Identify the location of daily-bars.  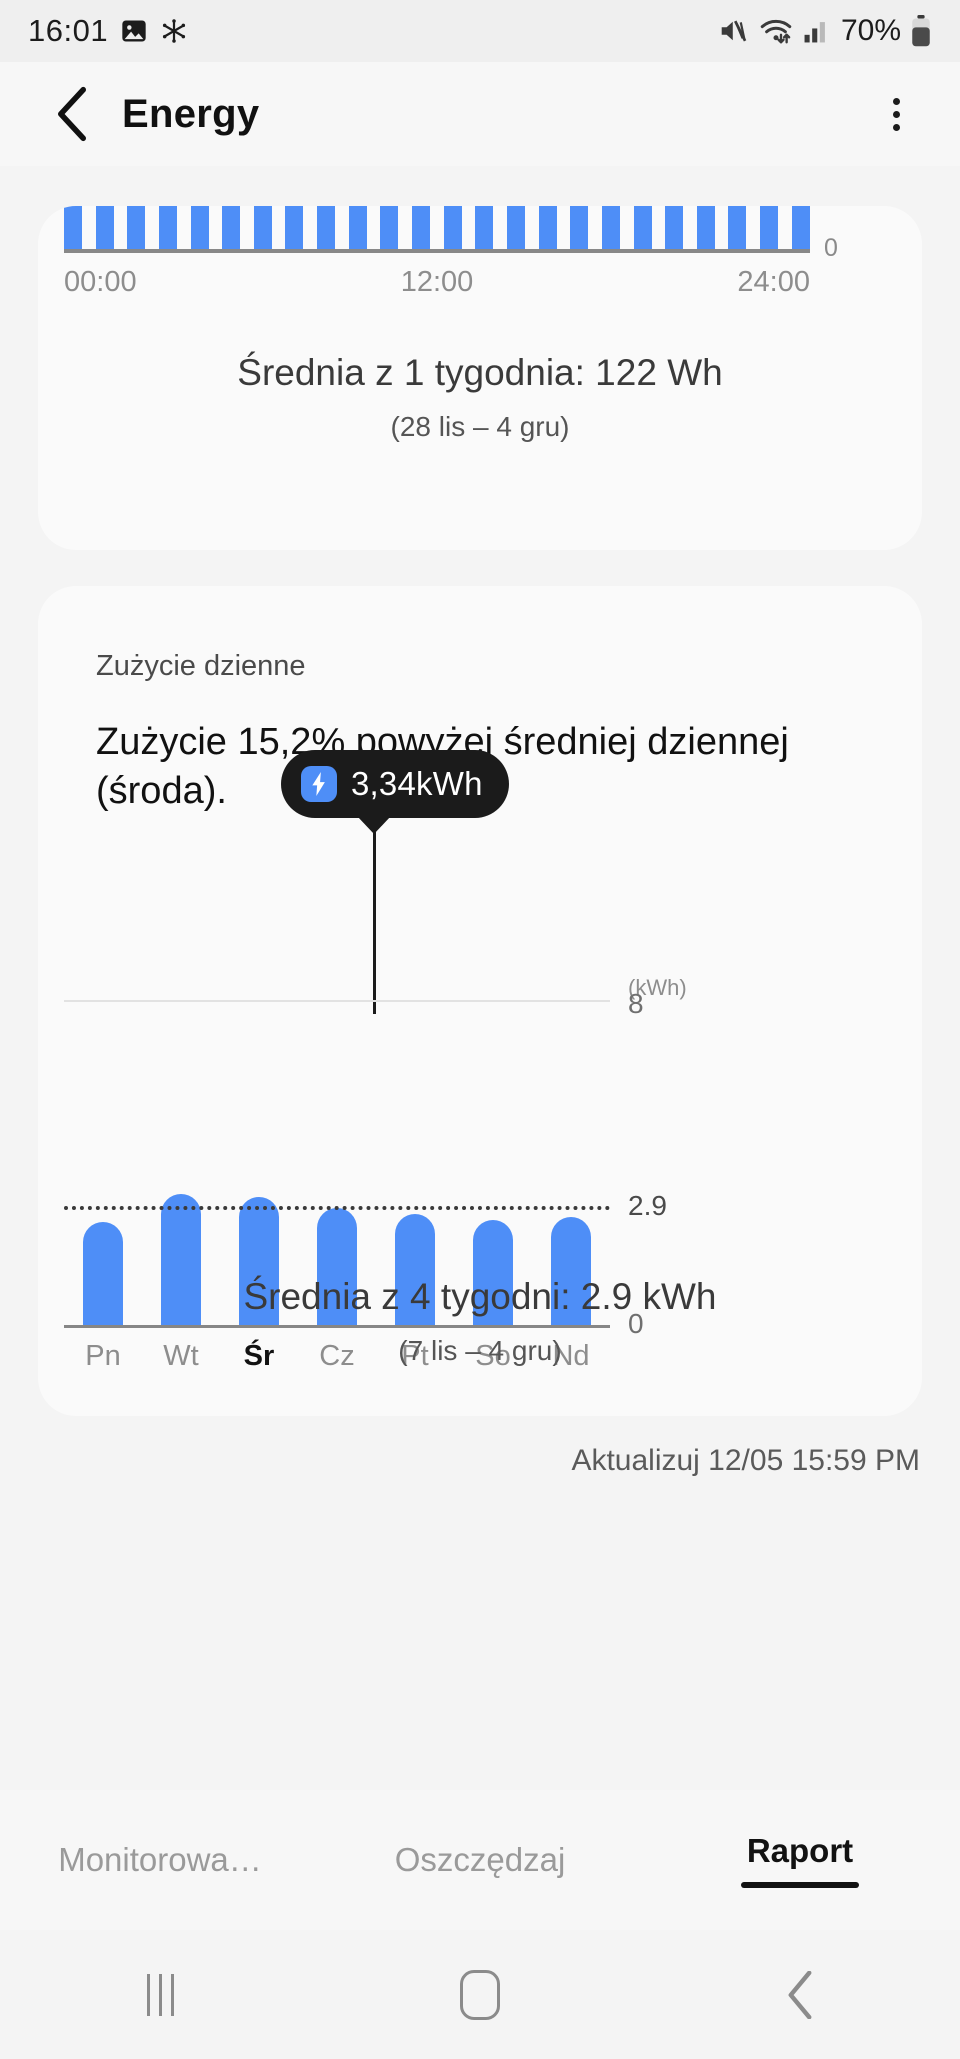
(337, 1152).